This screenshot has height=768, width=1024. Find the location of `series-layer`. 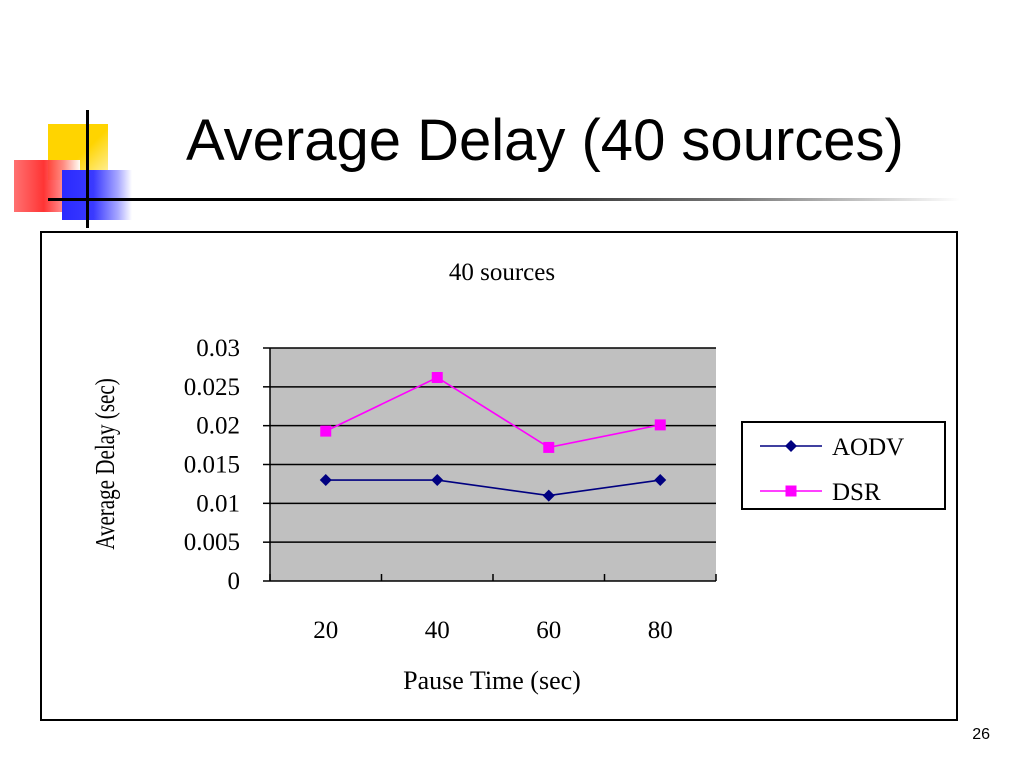

series-layer is located at coordinates (493, 437).